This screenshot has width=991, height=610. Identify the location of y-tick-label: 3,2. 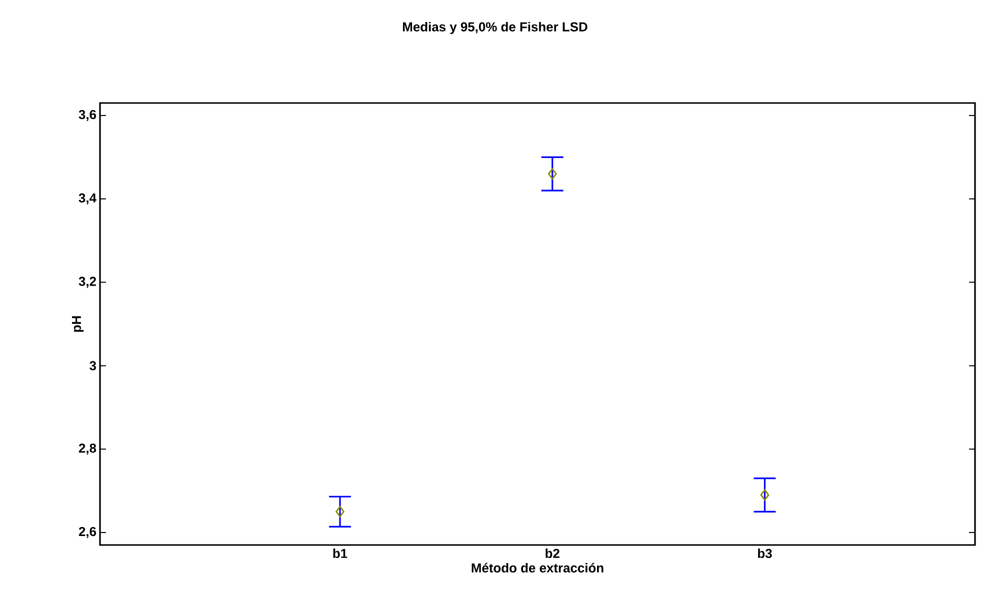
(87, 282).